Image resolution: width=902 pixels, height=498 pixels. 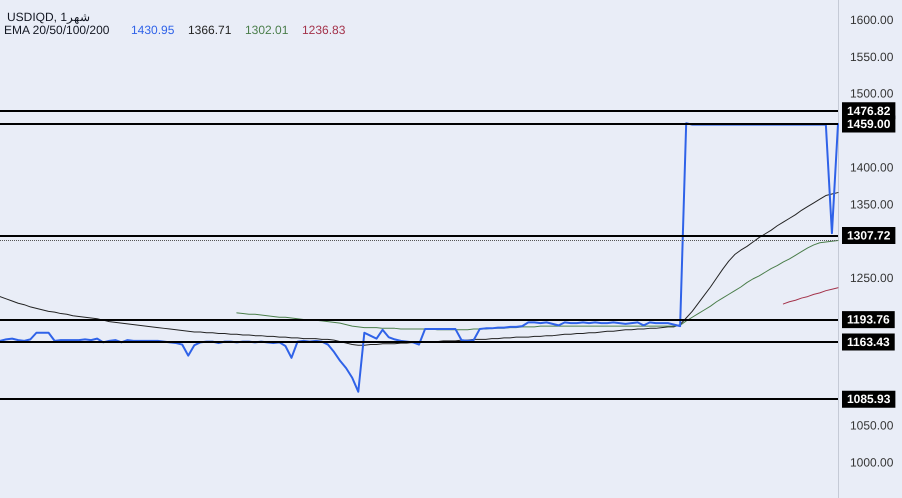 What do you see at coordinates (869, 399) in the screenshot?
I see `ref-line-label: 1085.93` at bounding box center [869, 399].